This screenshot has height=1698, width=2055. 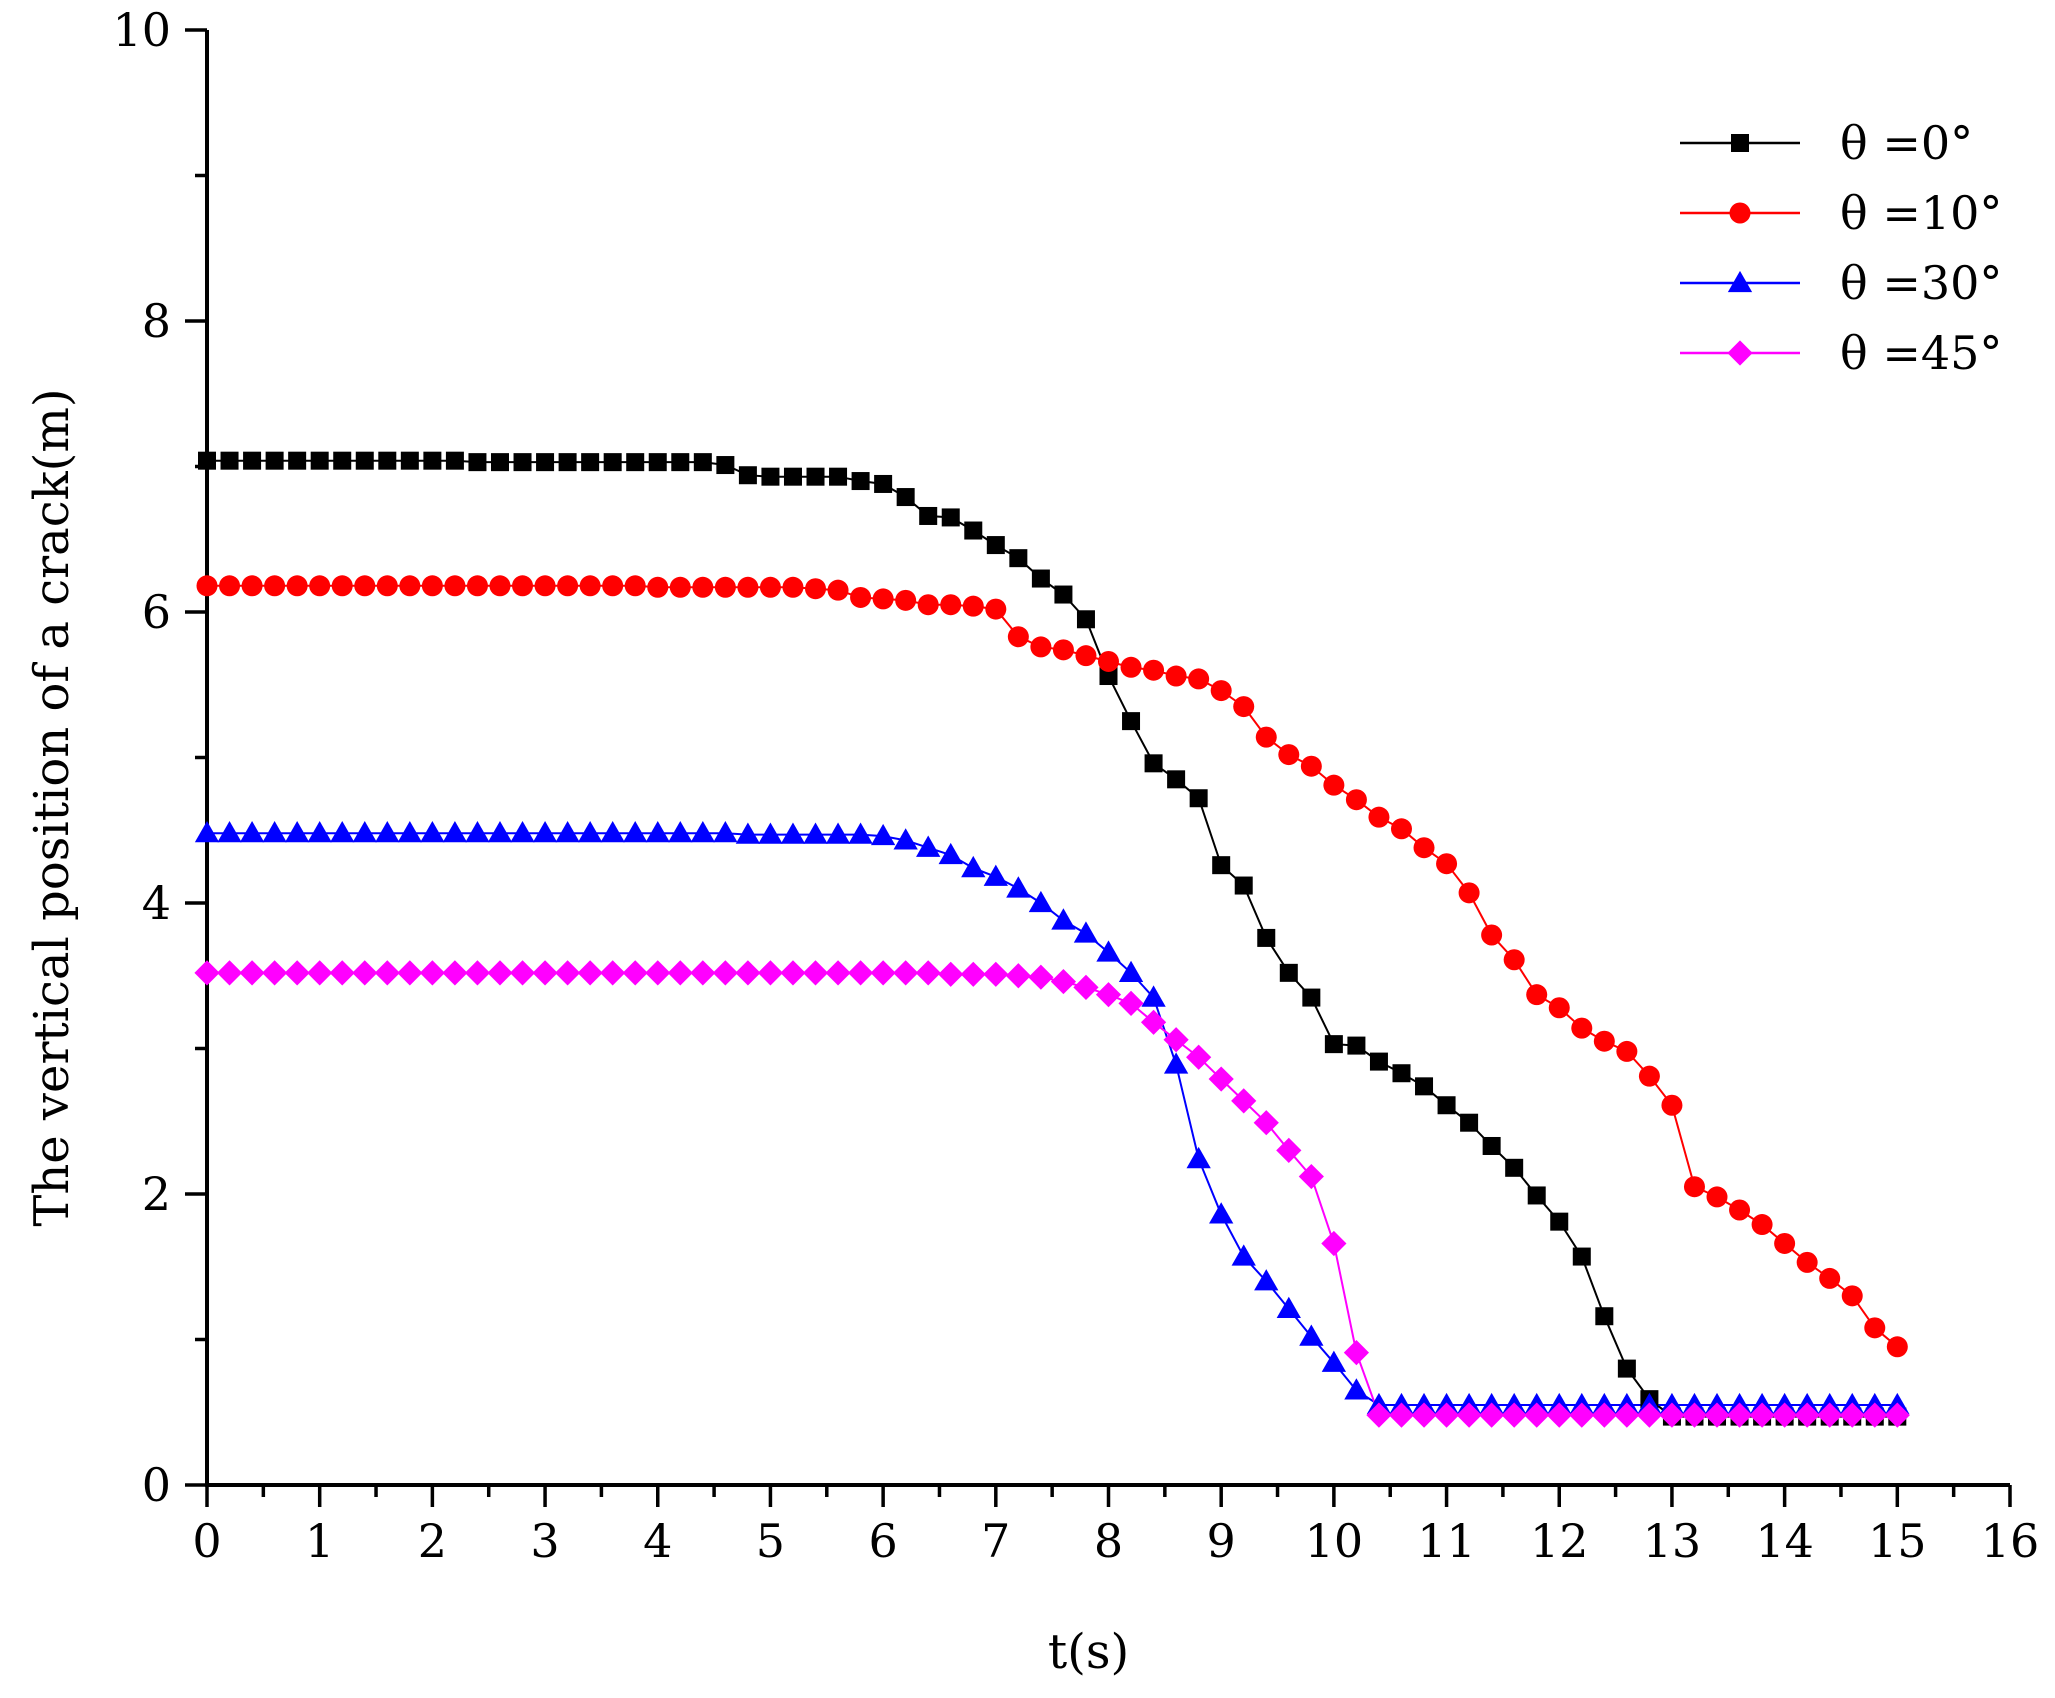 What do you see at coordinates (1740, 213) in the screenshot?
I see `legend-marker` at bounding box center [1740, 213].